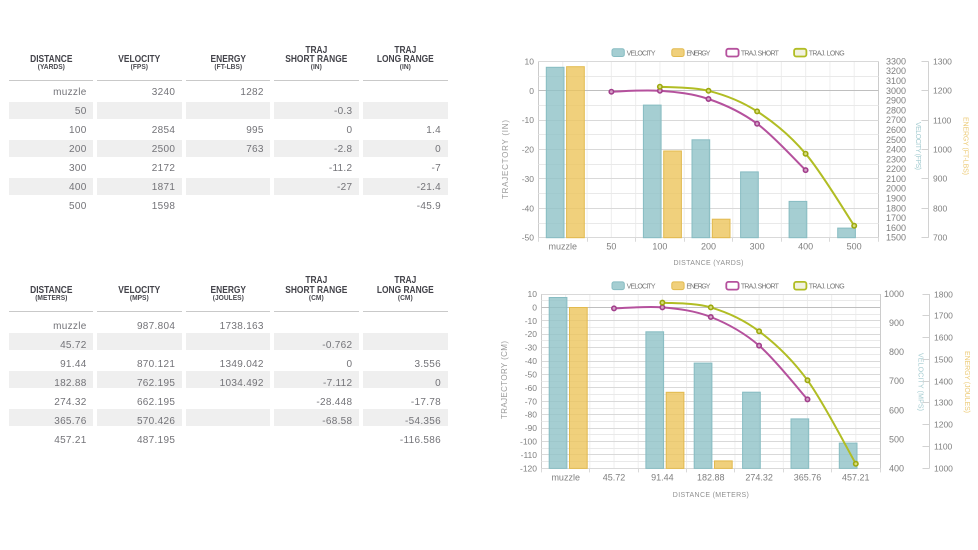 This screenshot has width=978, height=550. I want to click on svg-text: 3300, so click(896, 61).